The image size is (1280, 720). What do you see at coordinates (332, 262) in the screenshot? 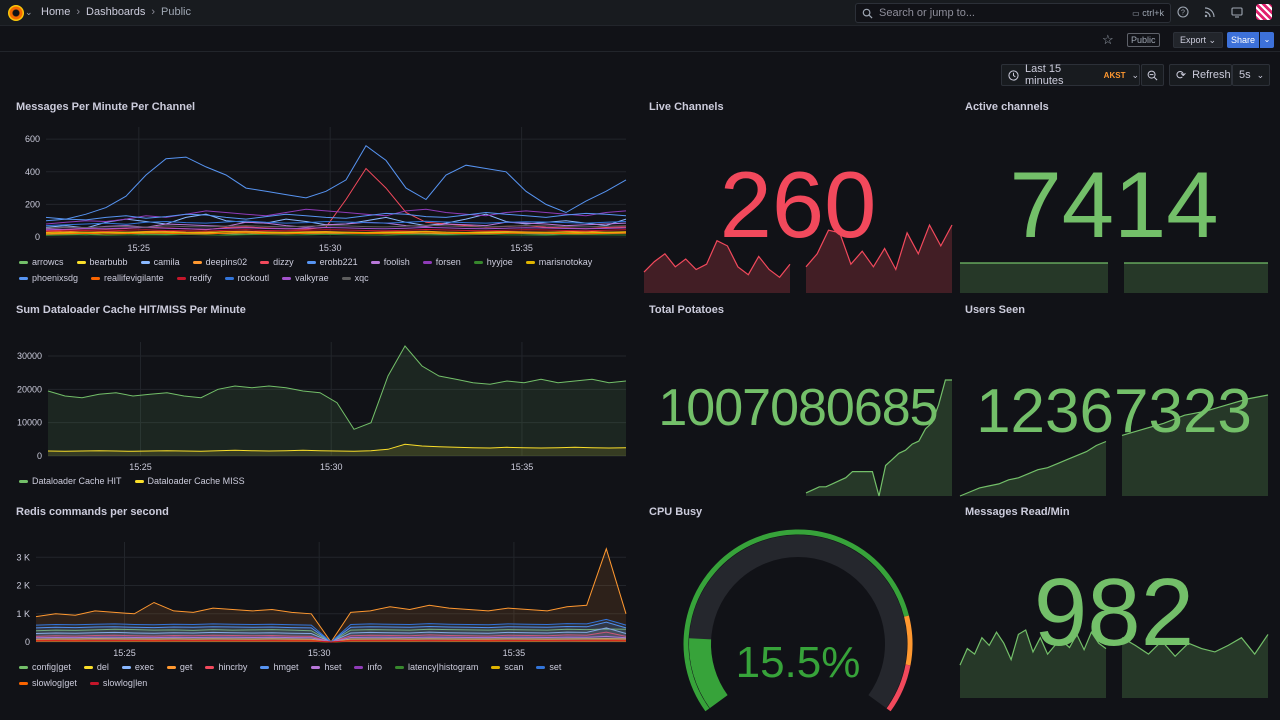
I see `legend-item: erobb221` at bounding box center [332, 262].